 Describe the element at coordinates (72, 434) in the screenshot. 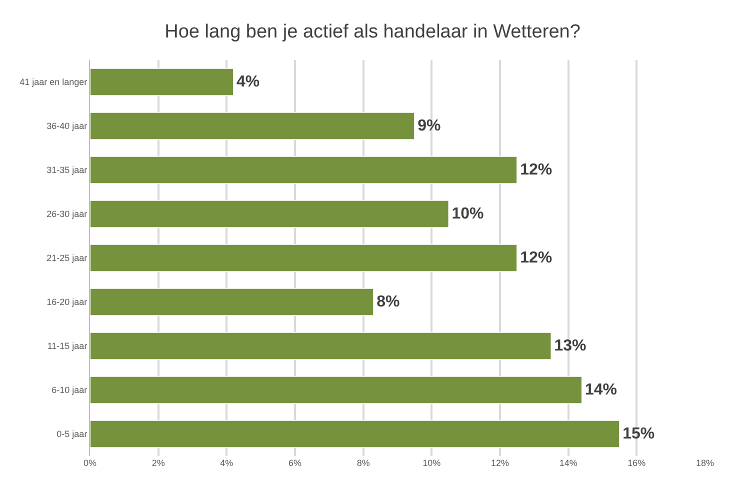

I see `y-tick-label: 0-5 jaar` at that location.